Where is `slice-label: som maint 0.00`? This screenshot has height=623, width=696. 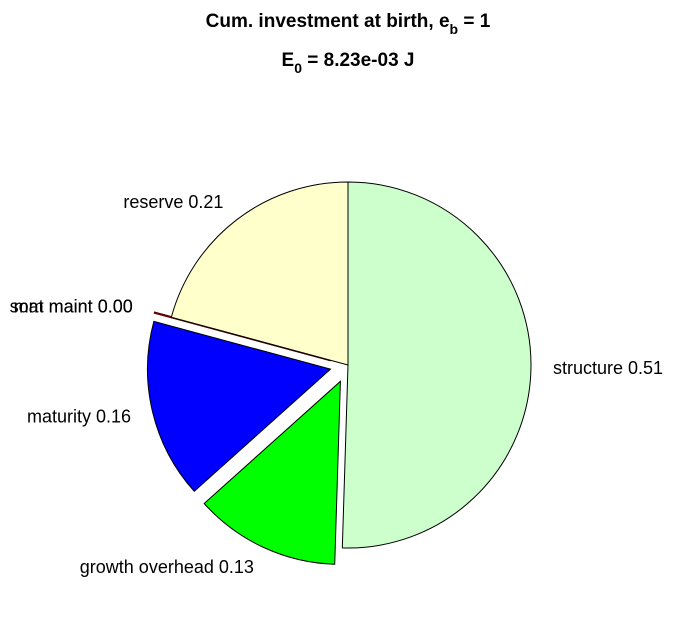
slice-label: som maint 0.00 is located at coordinates (71, 307).